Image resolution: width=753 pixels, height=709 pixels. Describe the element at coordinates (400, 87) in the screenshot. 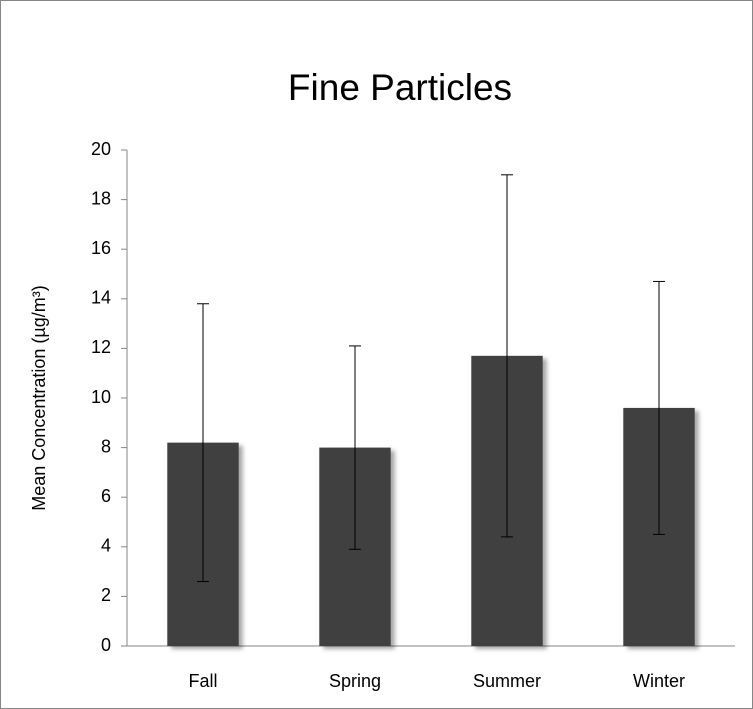

I see `chart-title: Fine Particles` at that location.